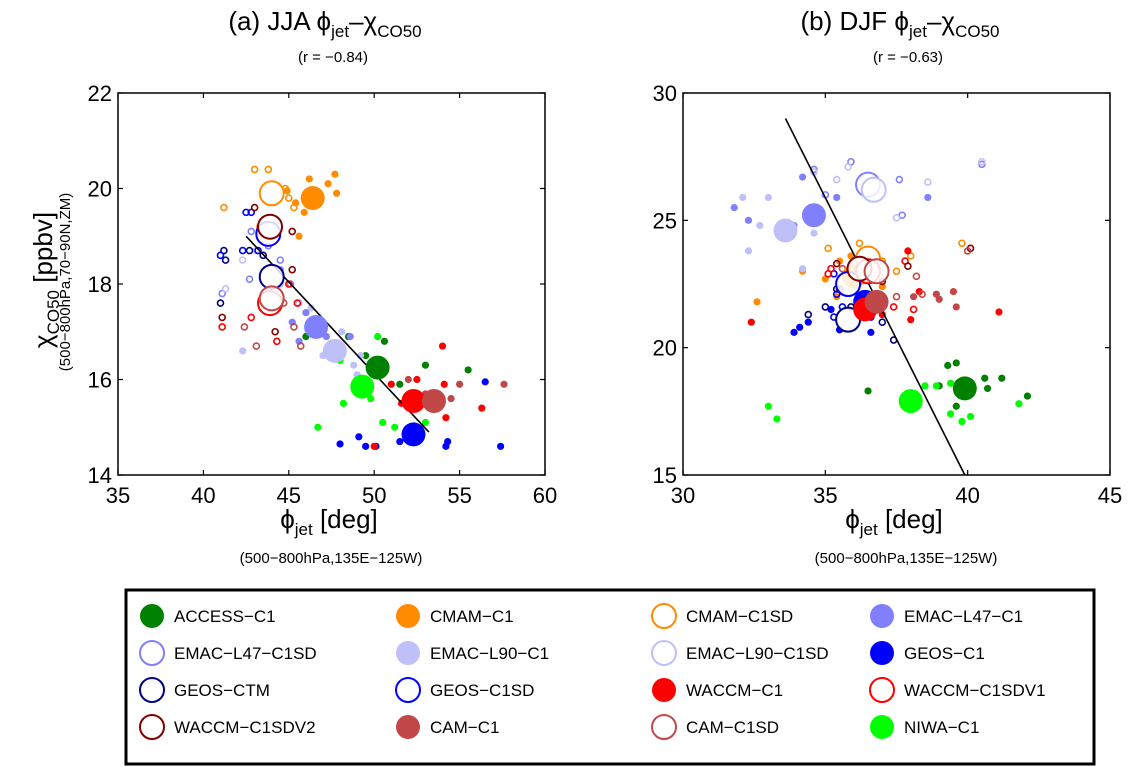 The image size is (1134, 767). Describe the element at coordinates (408, 616) in the screenshot. I see `legend-marker-cmam-c1` at that location.